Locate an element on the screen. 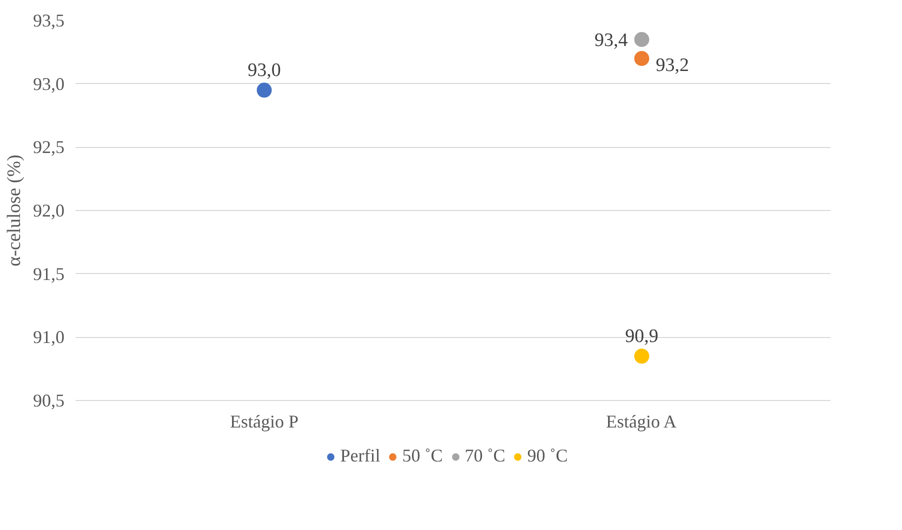 The height and width of the screenshot is (530, 902). legend-label: 90 ˚C is located at coordinates (547, 456).